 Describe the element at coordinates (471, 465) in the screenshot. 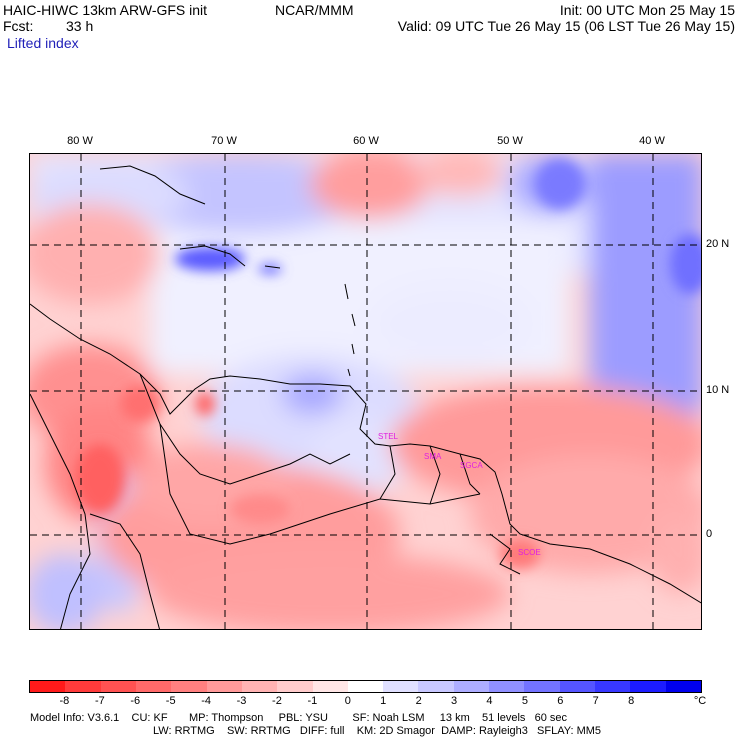

I see `site-label-sgca: SGCA` at that location.